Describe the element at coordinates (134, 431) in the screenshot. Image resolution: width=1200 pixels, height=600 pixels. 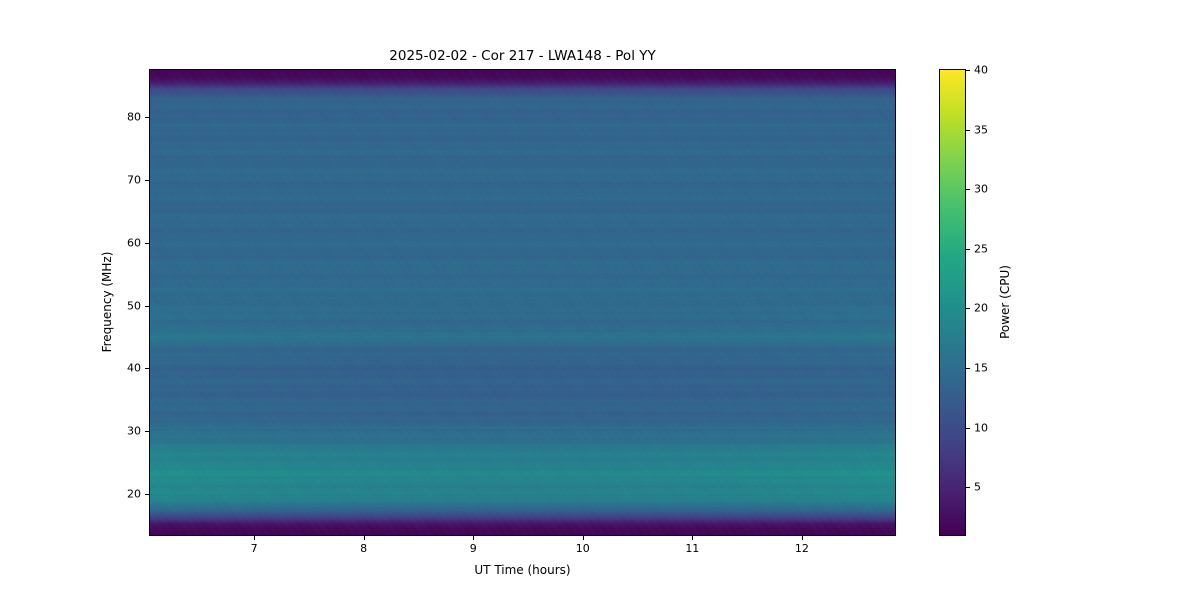
I see `y-tick-label: 30` at that location.